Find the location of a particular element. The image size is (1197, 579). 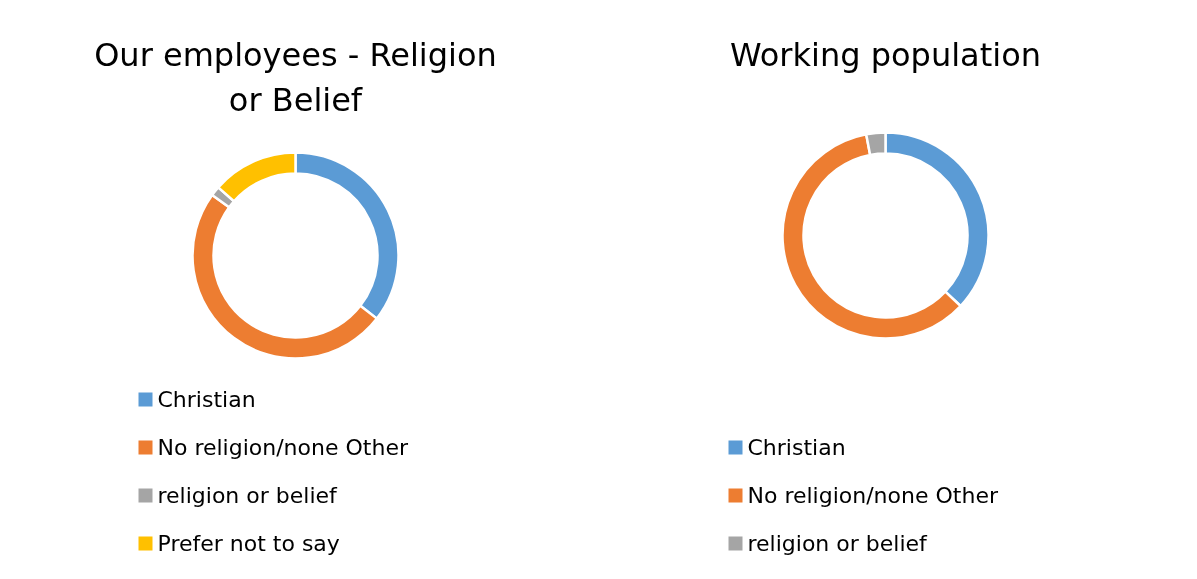

chart-title: Working population is located at coordinates (885, 54).